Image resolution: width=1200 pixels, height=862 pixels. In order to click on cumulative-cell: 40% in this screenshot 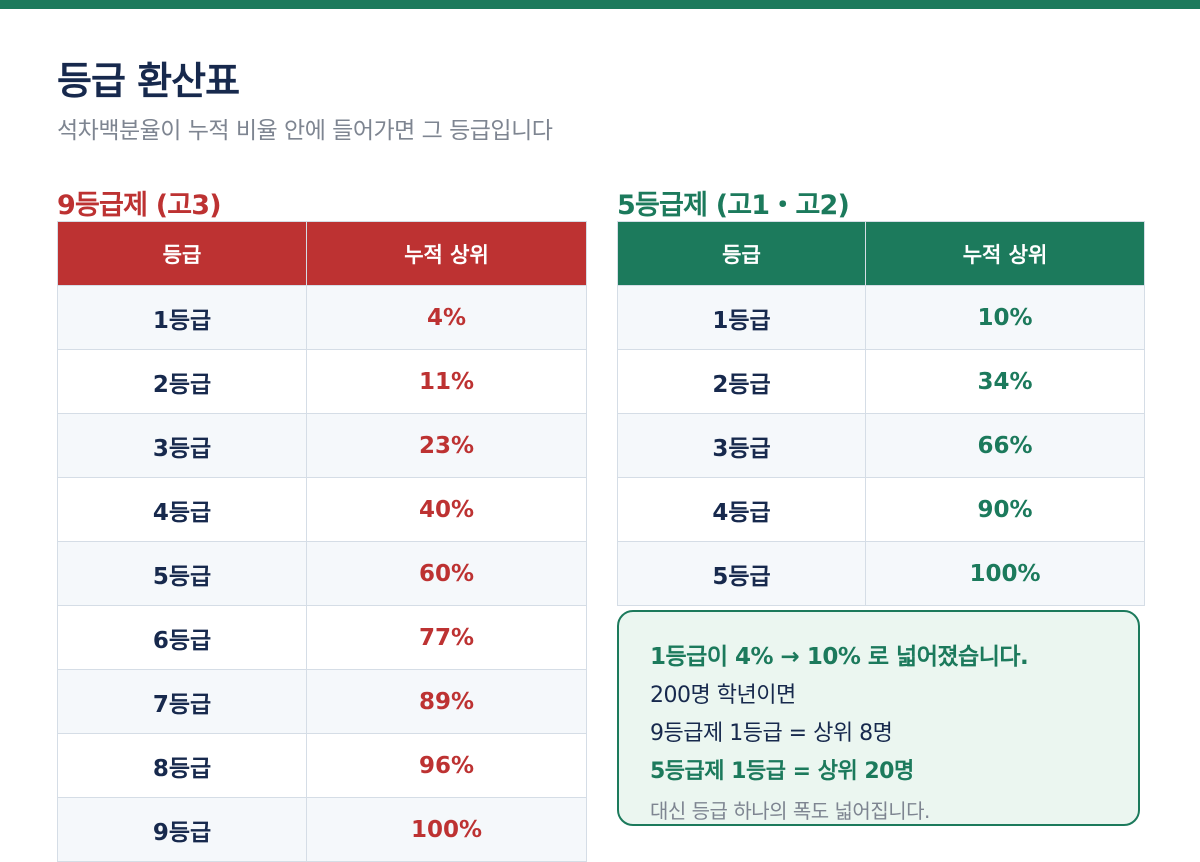, I will do `click(446, 509)`.